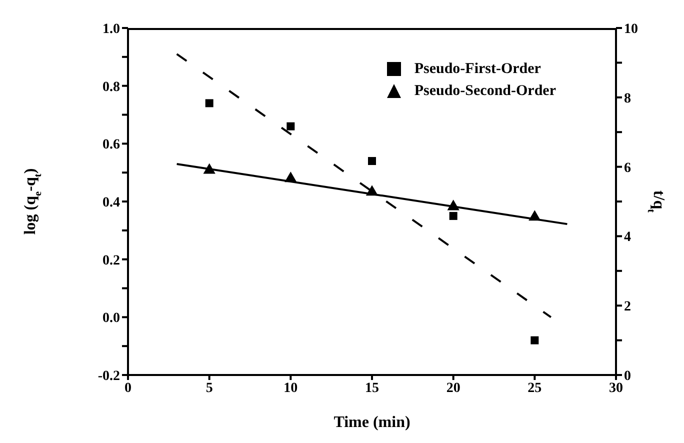 Image resolution: width=684 pixels, height=443 pixels. Describe the element at coordinates (111, 202) in the screenshot. I see `y-tick-label: 0.4` at that location.